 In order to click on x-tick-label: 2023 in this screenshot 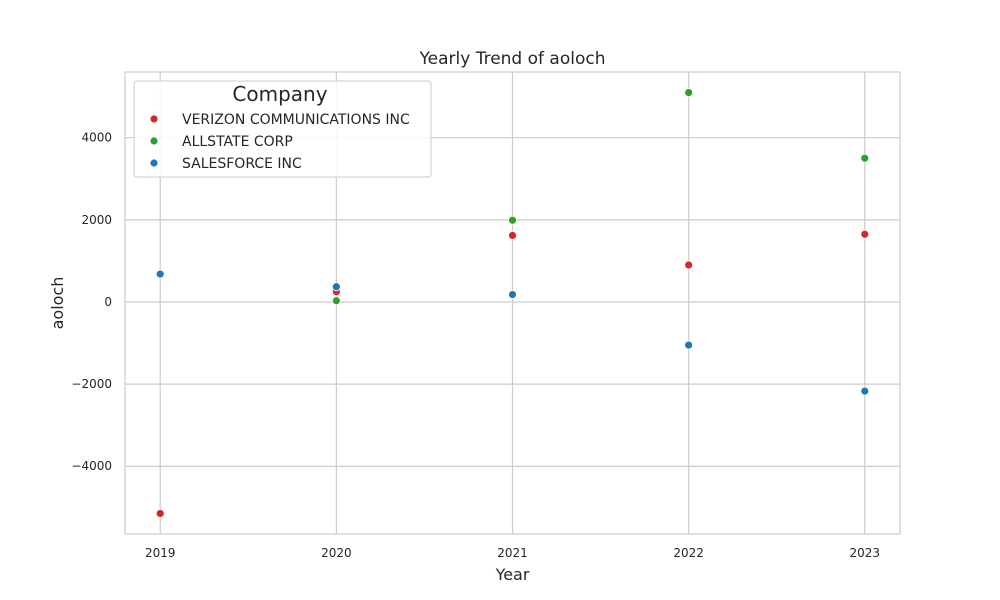, I will do `click(864, 553)`.